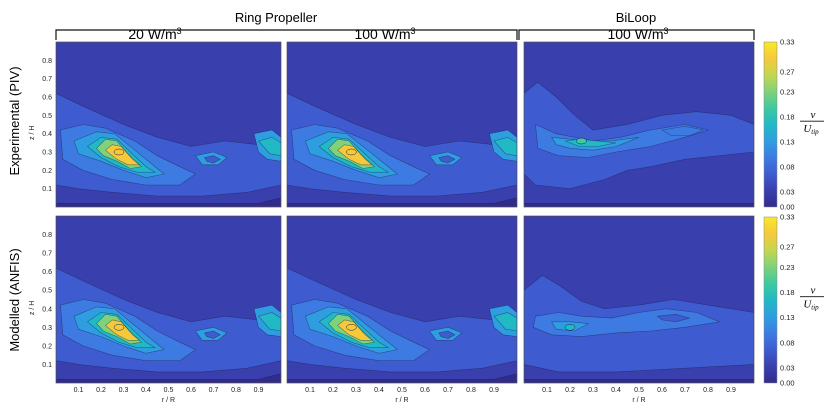  What do you see at coordinates (384, 34) in the screenshot?
I see `column-title-2: 100 W/m3` at bounding box center [384, 34].